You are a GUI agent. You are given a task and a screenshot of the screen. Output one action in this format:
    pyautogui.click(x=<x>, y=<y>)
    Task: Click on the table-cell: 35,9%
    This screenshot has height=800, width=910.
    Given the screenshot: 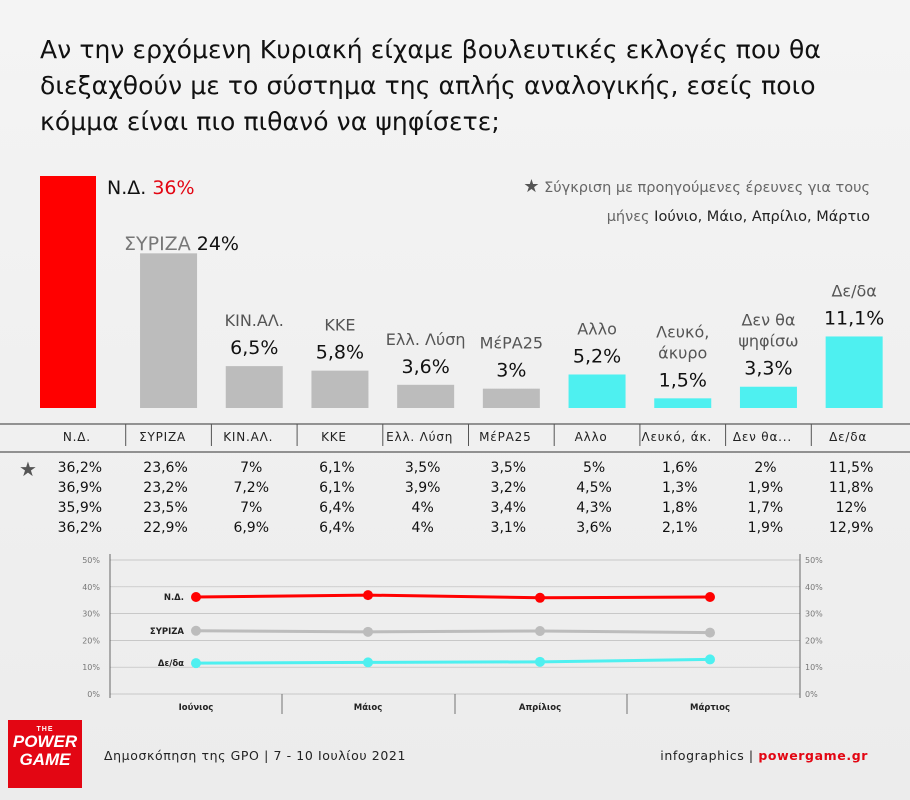 What is the action you would take?
    pyautogui.click(x=80, y=508)
    